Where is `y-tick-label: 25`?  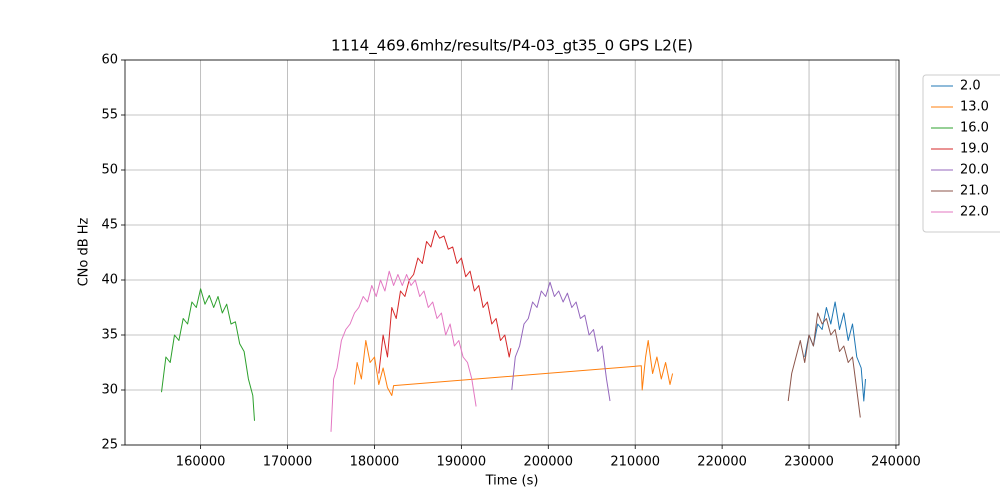
y-tick-label: 25 is located at coordinates (109, 445).